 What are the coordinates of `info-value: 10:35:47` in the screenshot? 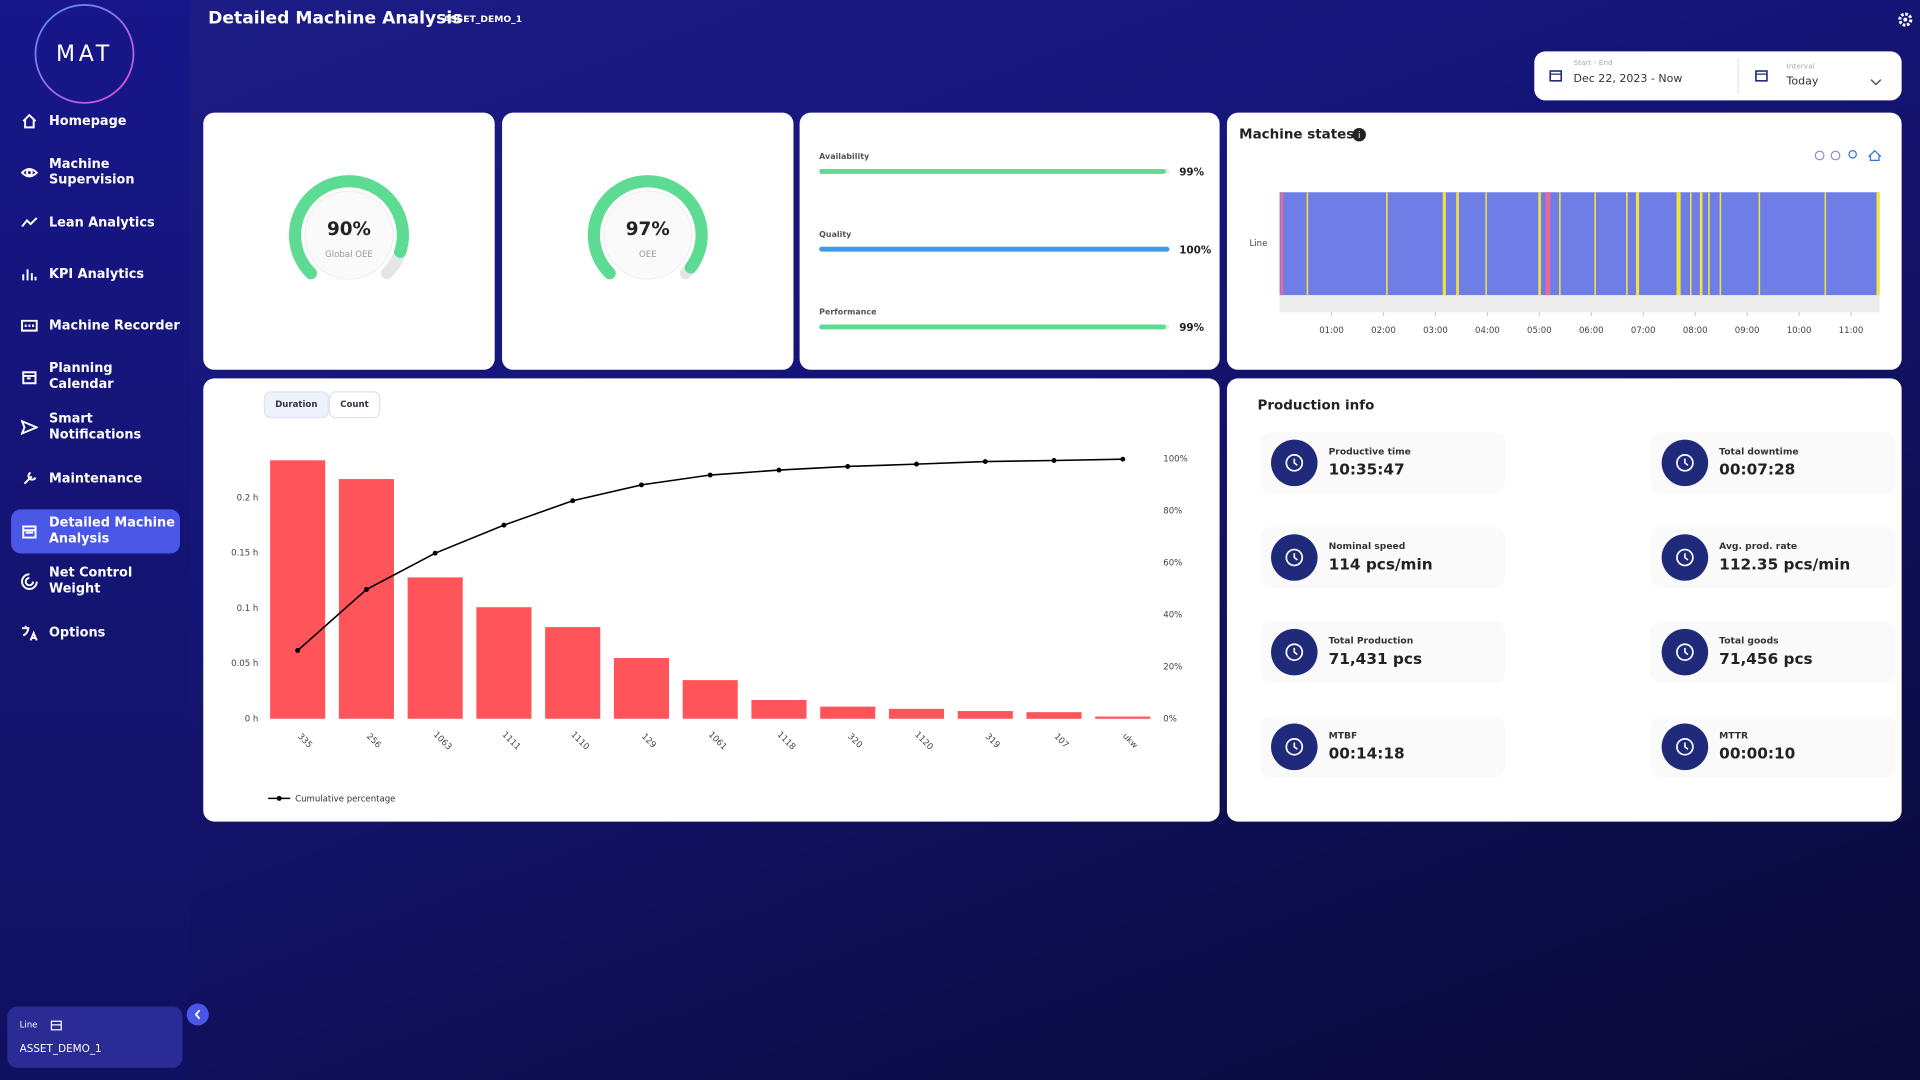 It's located at (1367, 470).